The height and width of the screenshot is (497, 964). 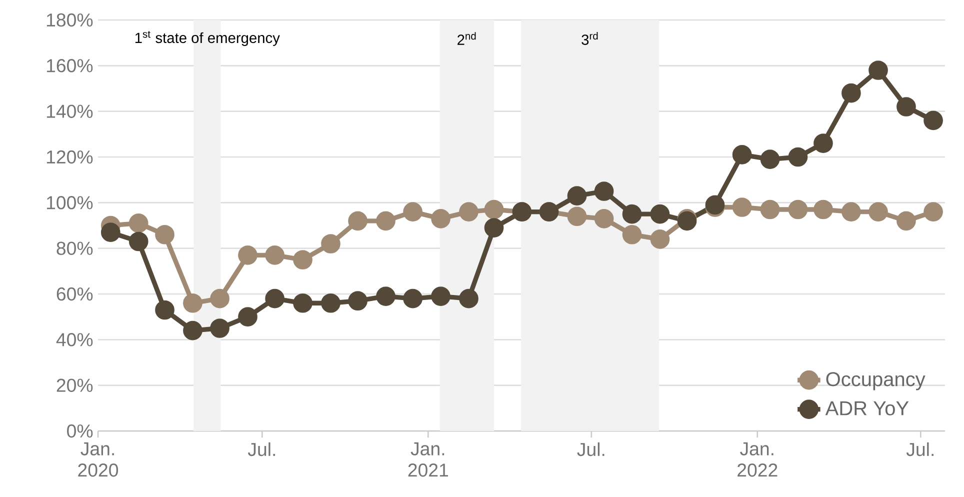 What do you see at coordinates (80, 431) in the screenshot?
I see `y-tick-label: 0%` at bounding box center [80, 431].